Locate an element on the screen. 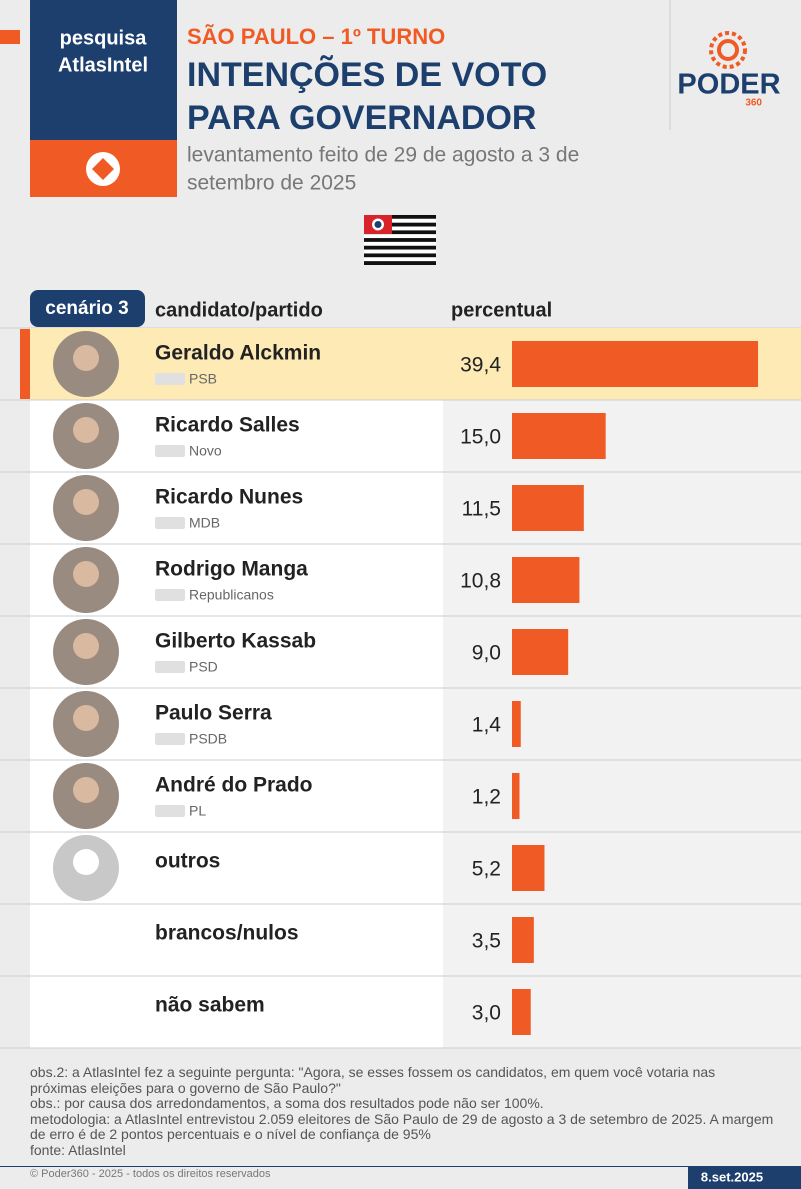 This screenshot has width=801, height=1189. candidate-name: Ricardo Nunes is located at coordinates (229, 497).